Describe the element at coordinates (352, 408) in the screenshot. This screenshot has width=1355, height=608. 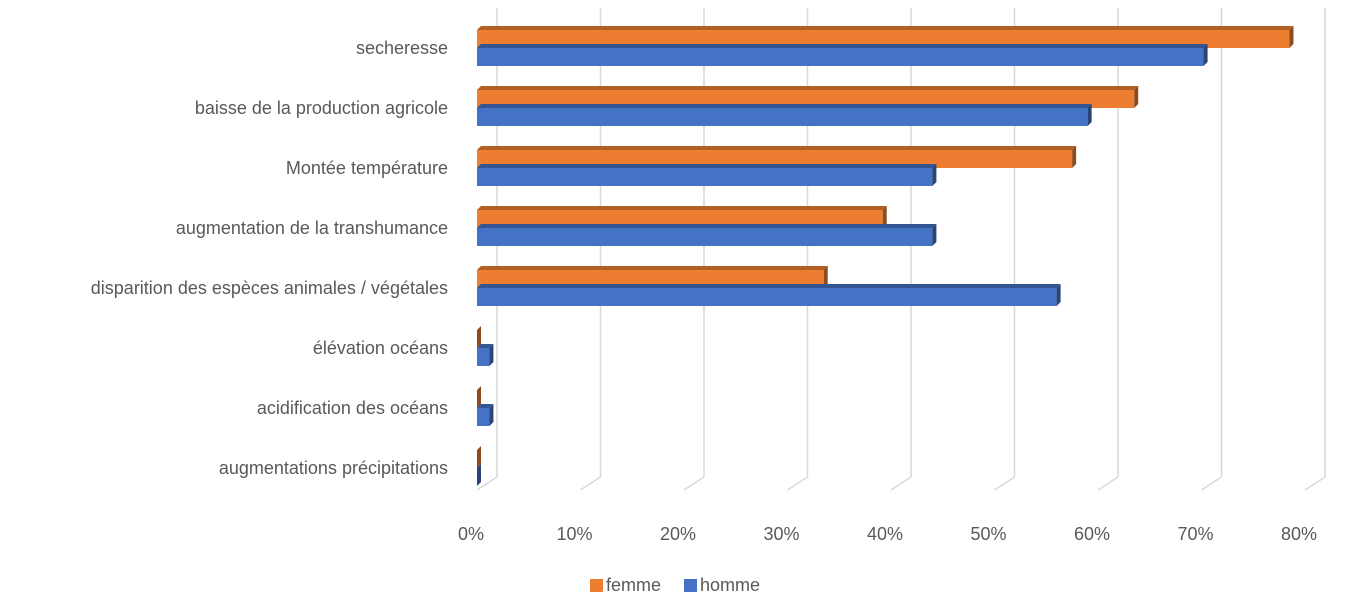
I see `category-label: acidification des océans` at that location.